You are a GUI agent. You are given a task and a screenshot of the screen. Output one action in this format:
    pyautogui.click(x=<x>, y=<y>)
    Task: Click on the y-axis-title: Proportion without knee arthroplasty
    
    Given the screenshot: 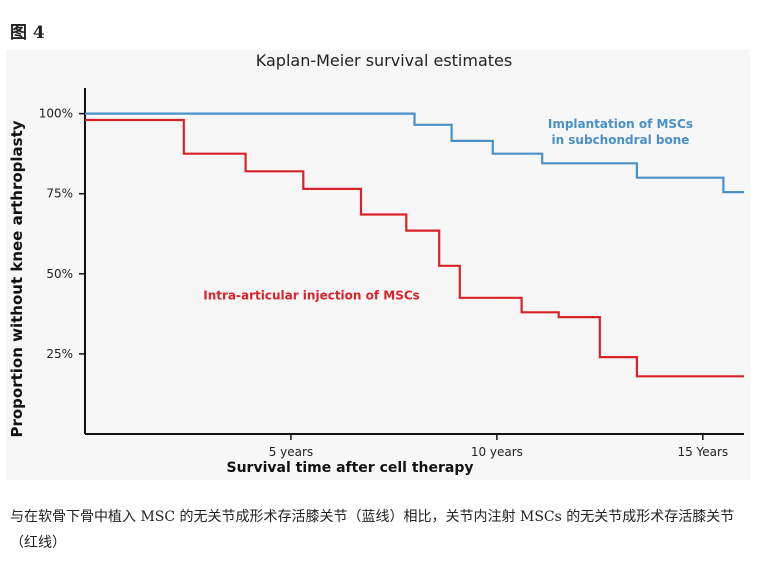 What is the action you would take?
    pyautogui.click(x=17, y=278)
    